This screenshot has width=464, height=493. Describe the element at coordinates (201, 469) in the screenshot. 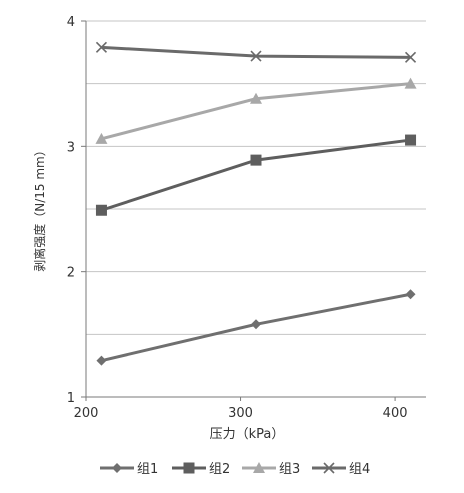

I see `legend-item: 组2` at that location.